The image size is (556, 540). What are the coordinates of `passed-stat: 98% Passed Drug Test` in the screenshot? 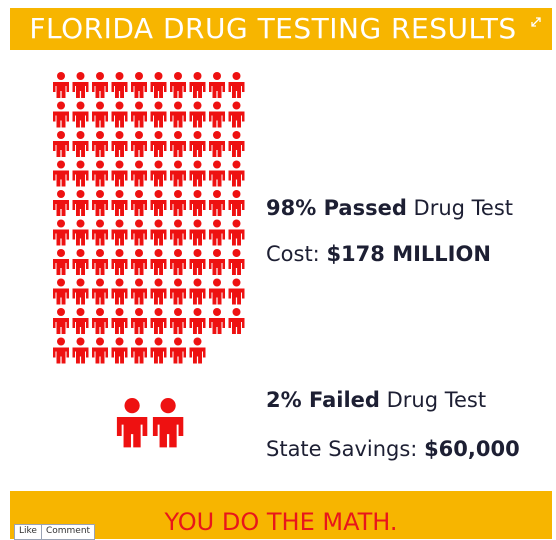 It's located at (389, 208).